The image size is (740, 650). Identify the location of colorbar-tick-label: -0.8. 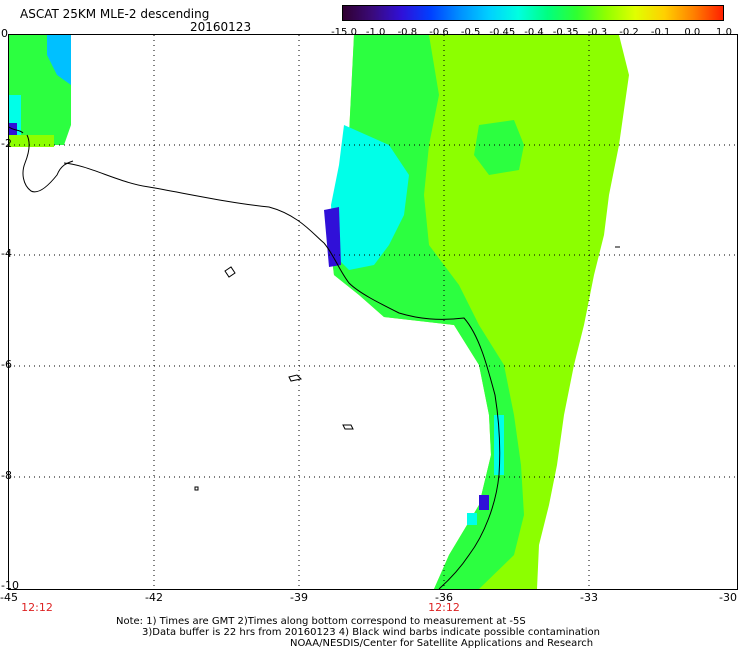
(407, 32).